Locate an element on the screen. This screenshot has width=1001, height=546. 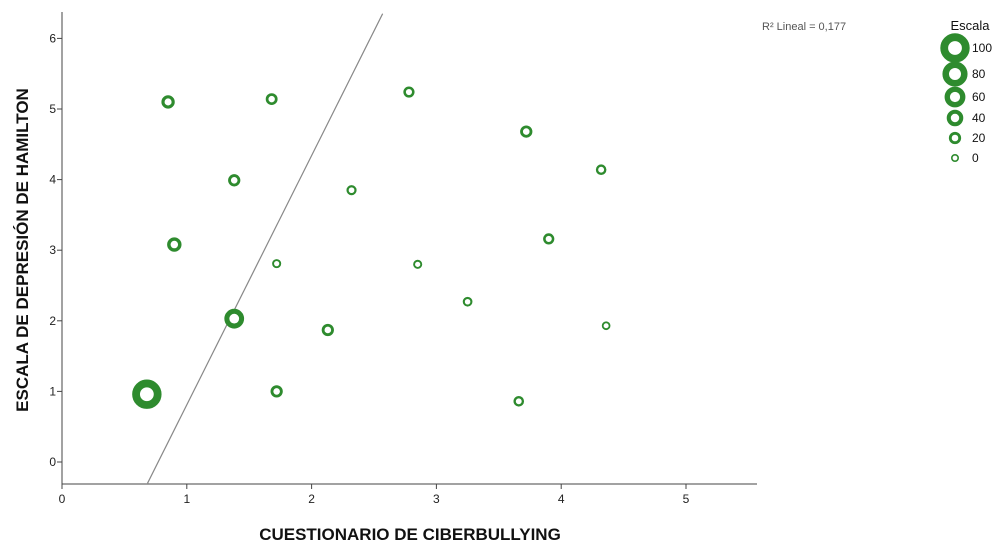
y-tick-label: 4 is located at coordinates (52, 180).